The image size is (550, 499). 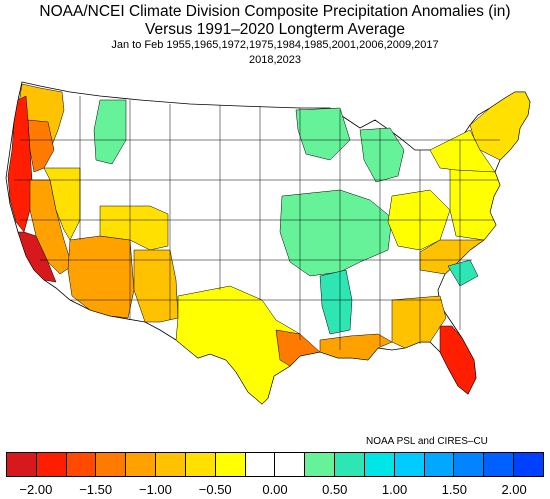 What do you see at coordinates (275, 60) in the screenshot?
I see `map-subtitle-years-cont: 2018,2023` at bounding box center [275, 60].